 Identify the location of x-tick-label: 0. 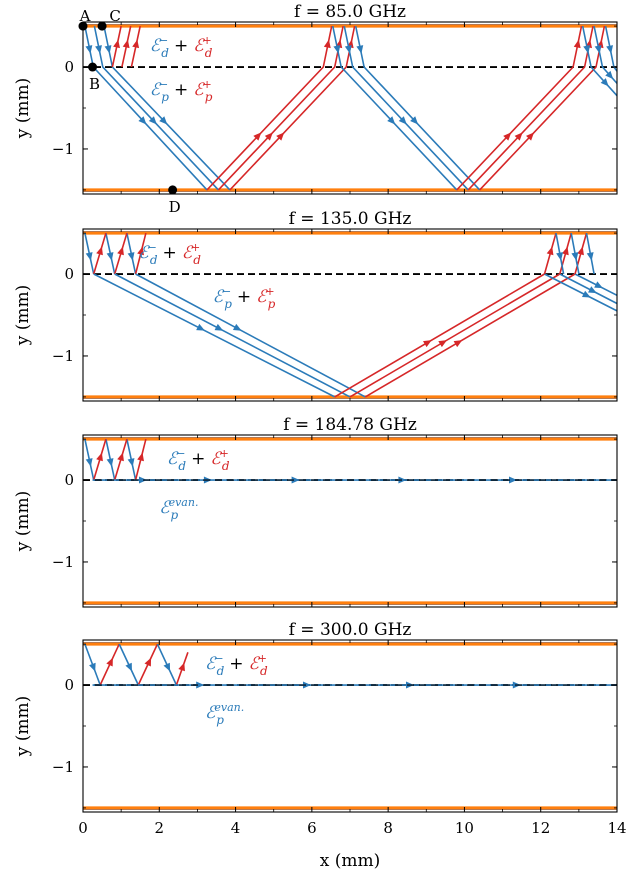
(83, 828).